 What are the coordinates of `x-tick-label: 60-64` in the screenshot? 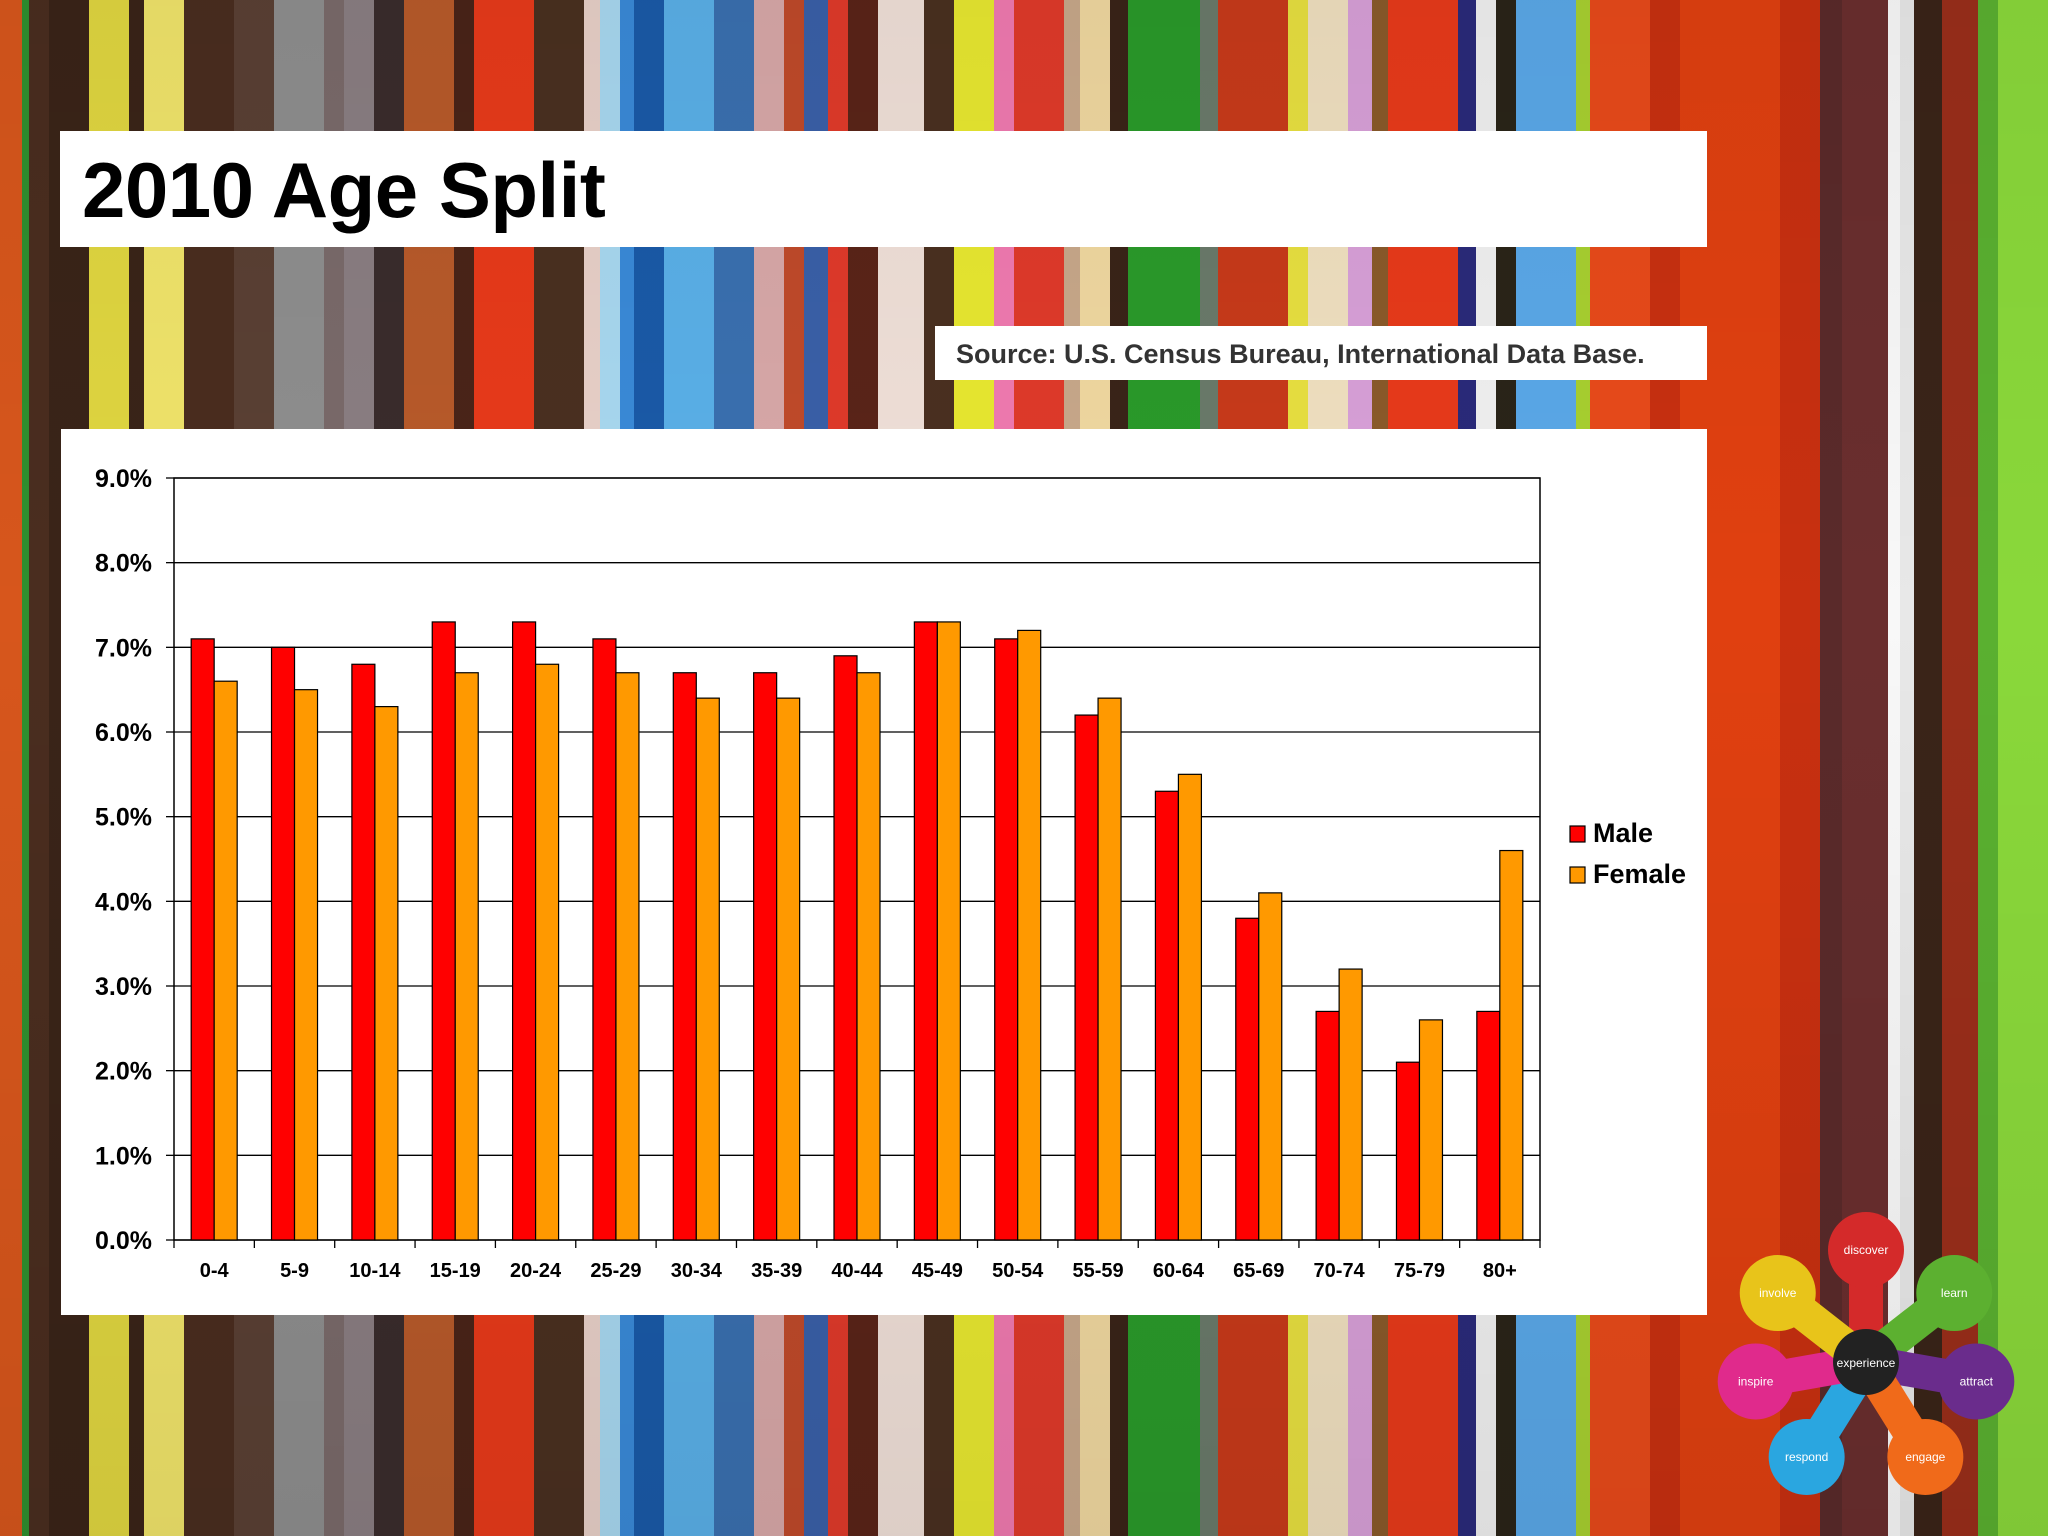 It's located at (1179, 1271).